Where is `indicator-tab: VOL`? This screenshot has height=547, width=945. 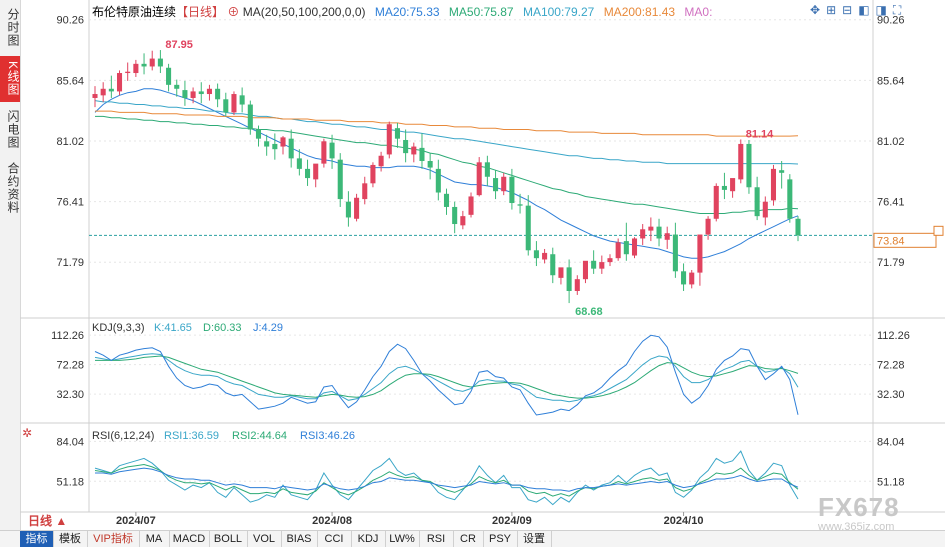
indicator-tab: VOL is located at coordinates (264, 539).